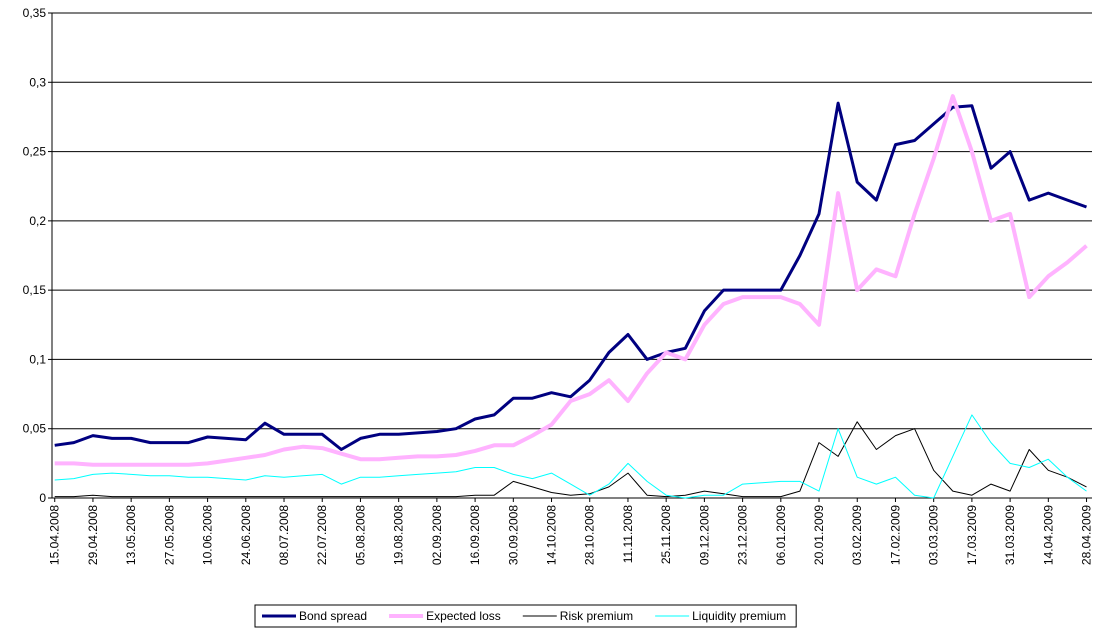 The image size is (1098, 632). Describe the element at coordinates (169, 535) in the screenshot. I see `x-tick-label: 27.05.2008` at that location.